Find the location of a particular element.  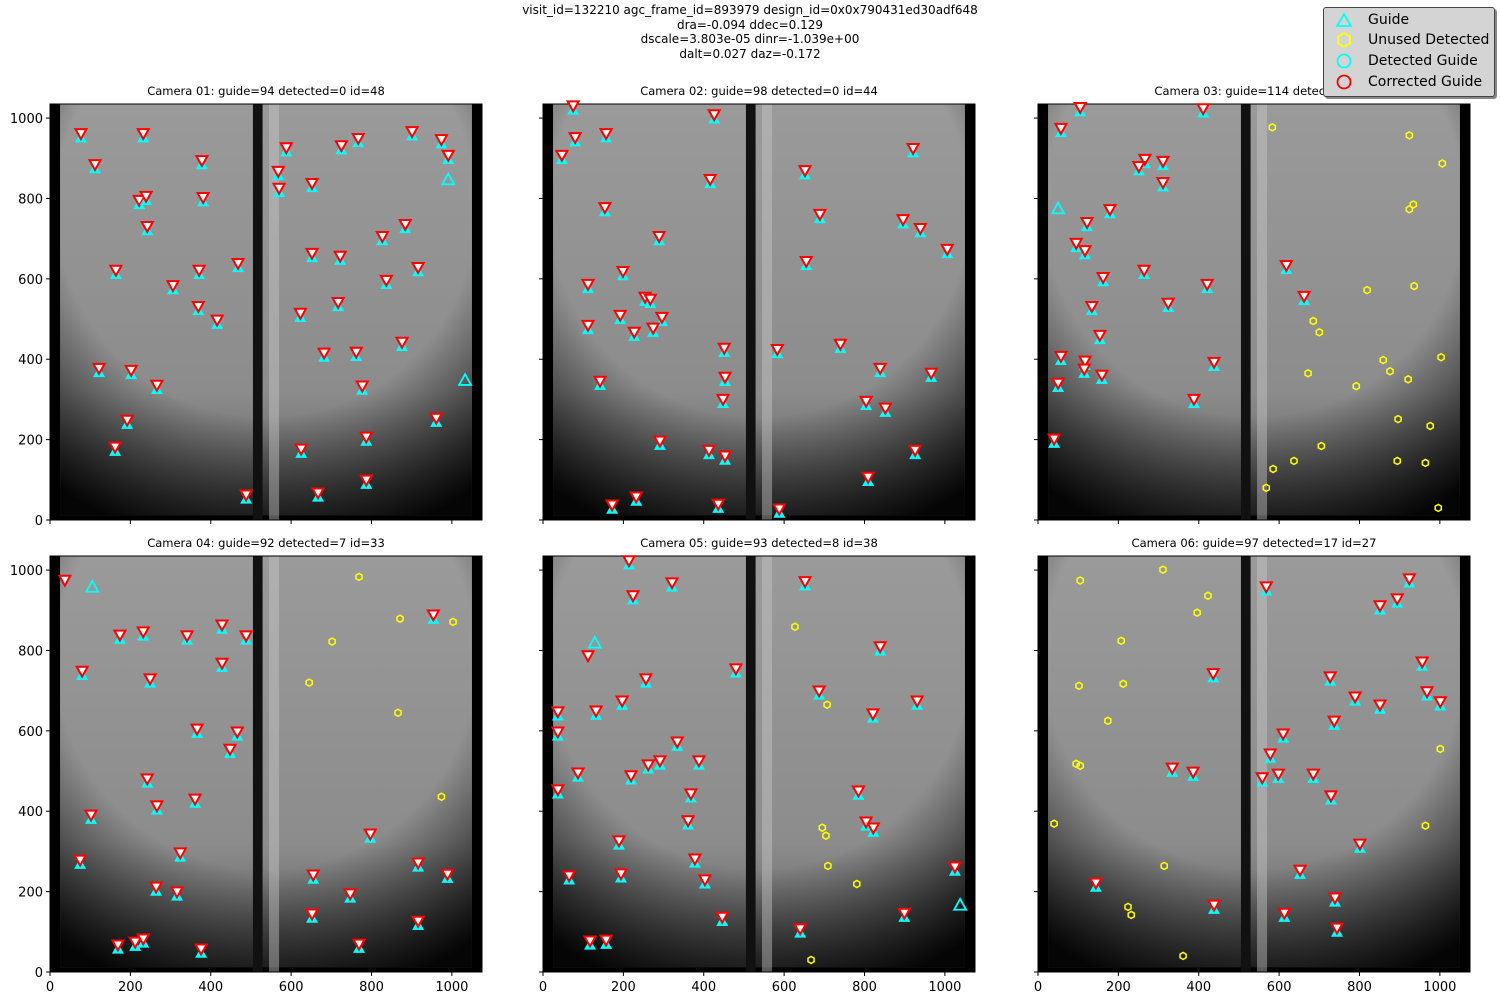

guide-marker is located at coordinates (595, 641).